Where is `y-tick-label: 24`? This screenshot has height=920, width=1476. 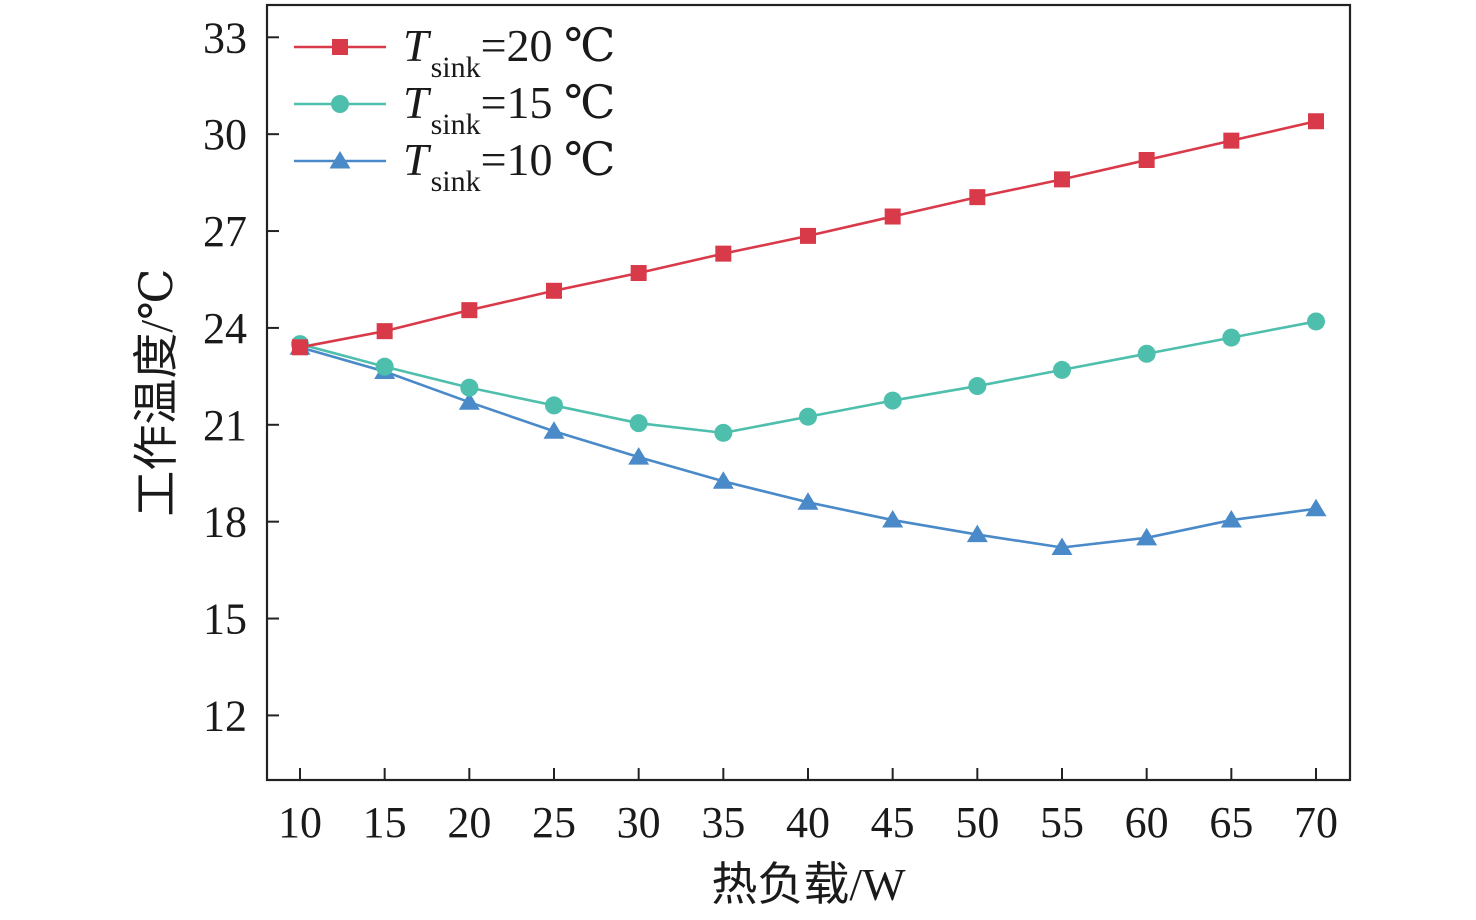 y-tick-label: 24 is located at coordinates (225, 328).